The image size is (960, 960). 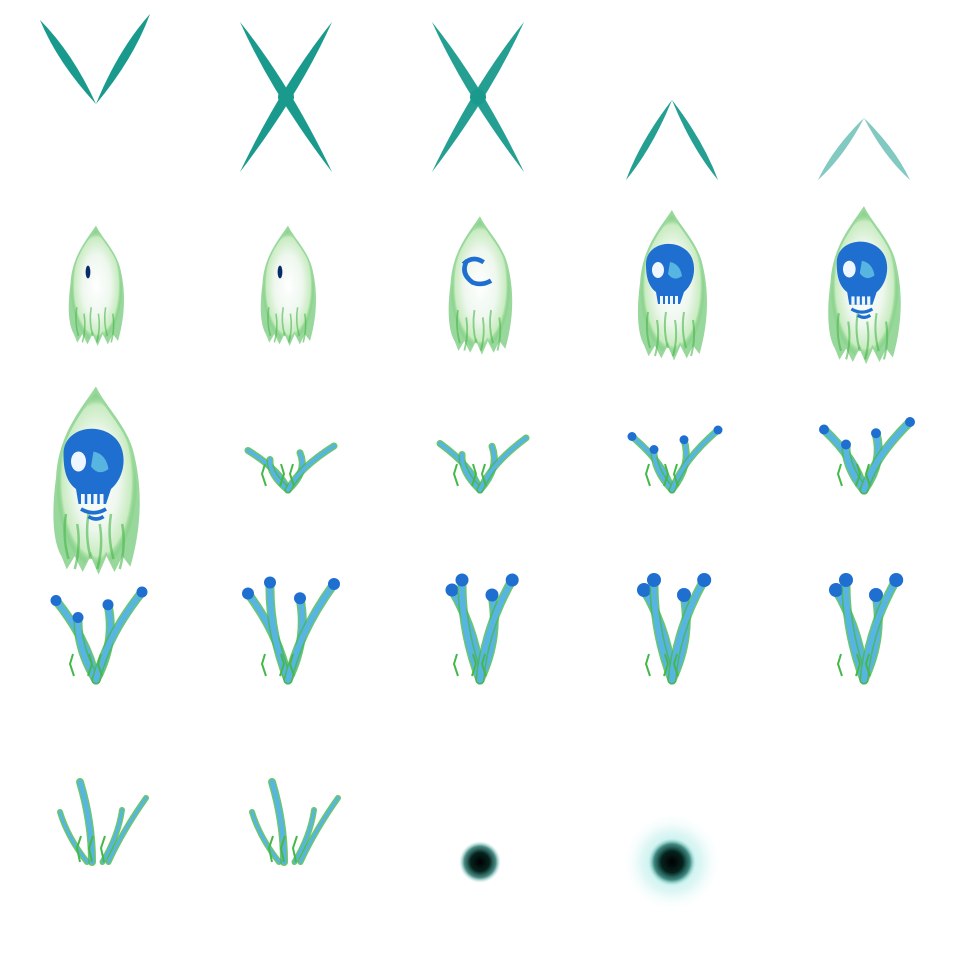 What do you see at coordinates (649, 140) in the screenshot?
I see `slash-blade-left` at bounding box center [649, 140].